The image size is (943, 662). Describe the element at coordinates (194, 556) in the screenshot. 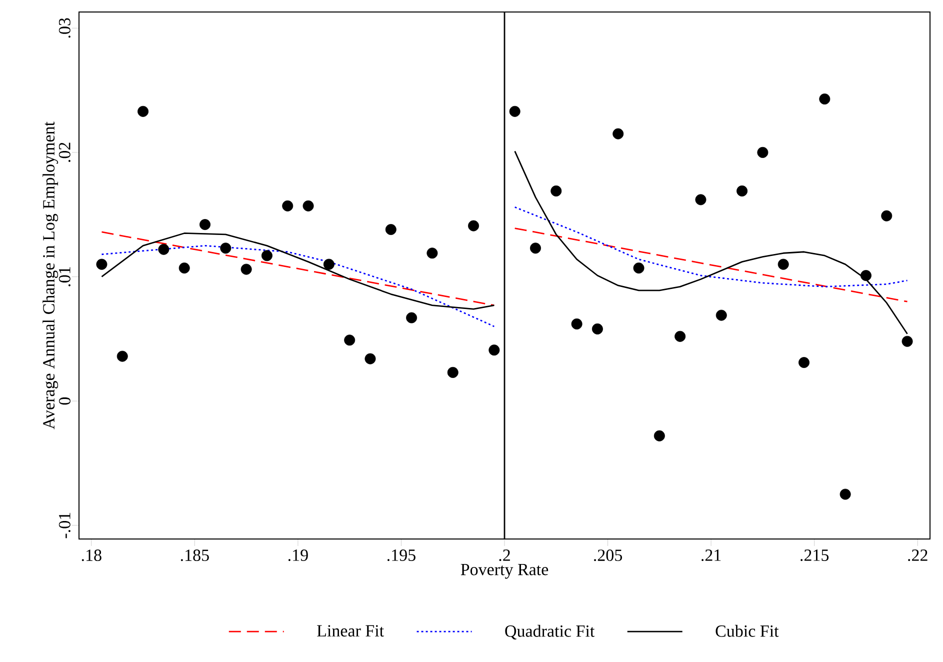

I see `x-tick-label: .185` at that location.